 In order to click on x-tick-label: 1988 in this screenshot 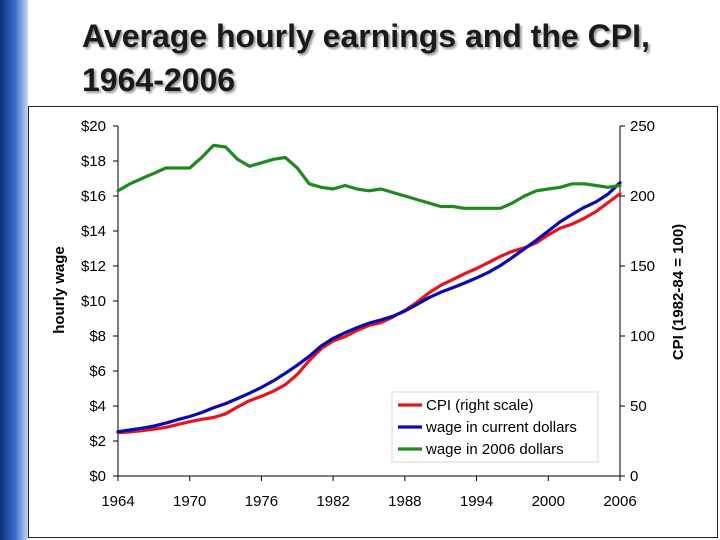, I will do `click(404, 501)`.